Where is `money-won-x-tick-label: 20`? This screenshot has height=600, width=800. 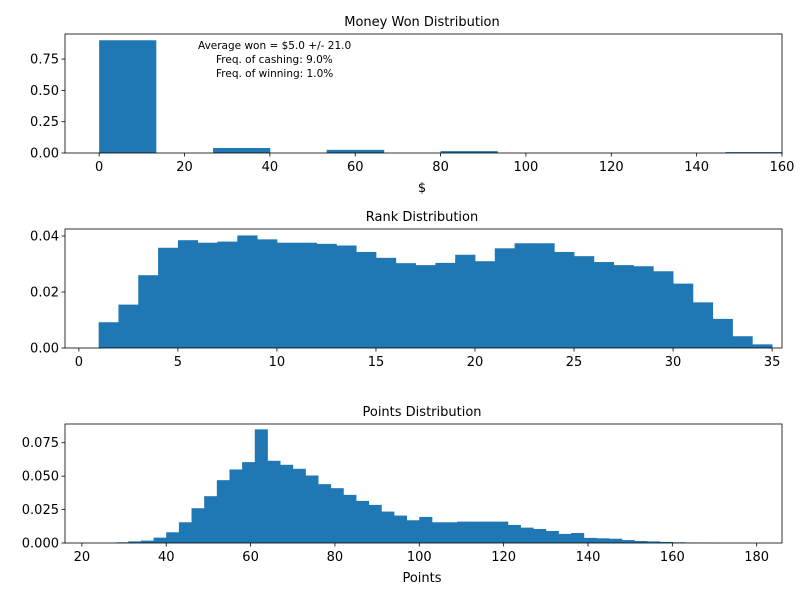
money-won-x-tick-label: 20 is located at coordinates (184, 167).